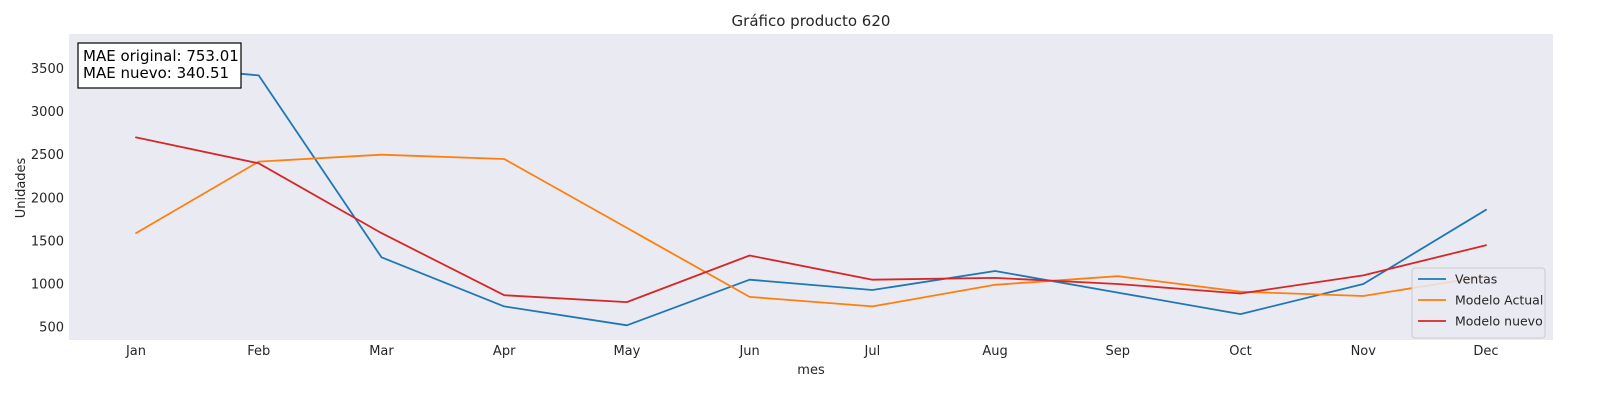  What do you see at coordinates (47, 112) in the screenshot?
I see `y-tick-label: 3000` at bounding box center [47, 112].